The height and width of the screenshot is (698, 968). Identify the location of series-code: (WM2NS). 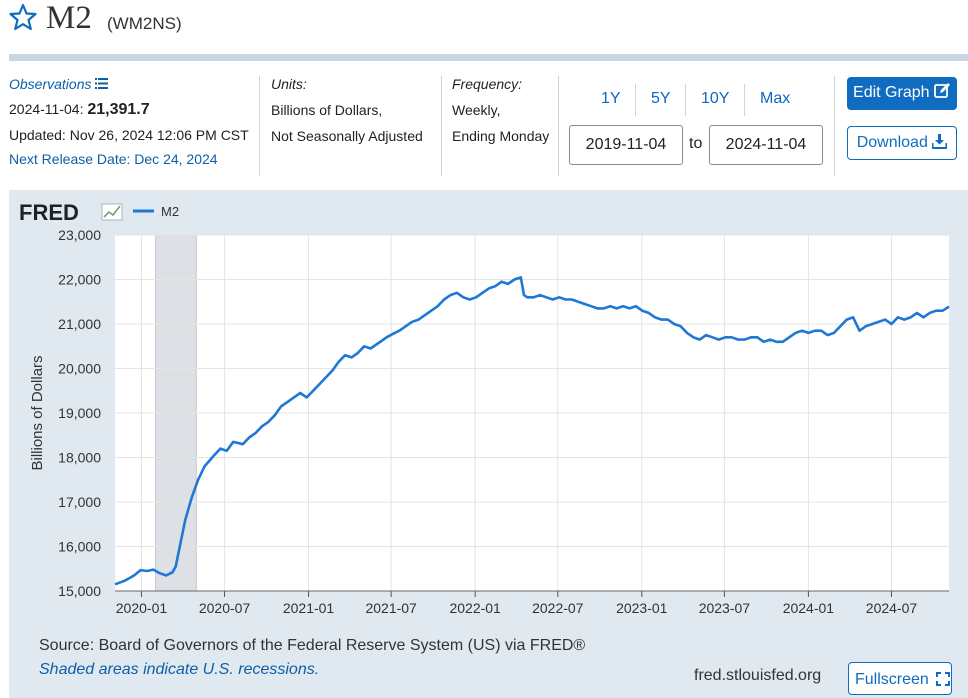
(144, 24).